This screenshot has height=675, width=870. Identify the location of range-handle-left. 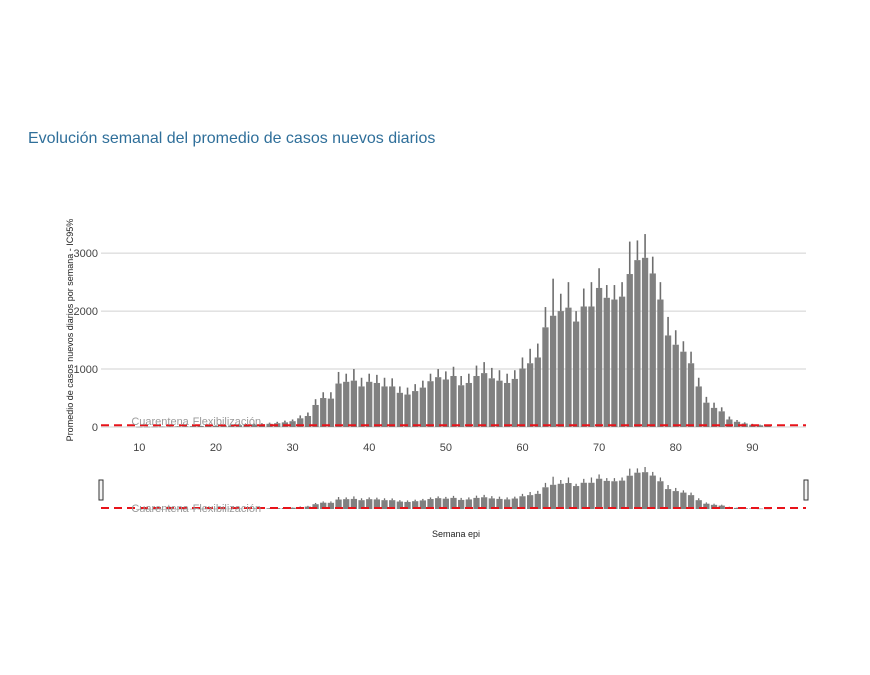
(101, 490).